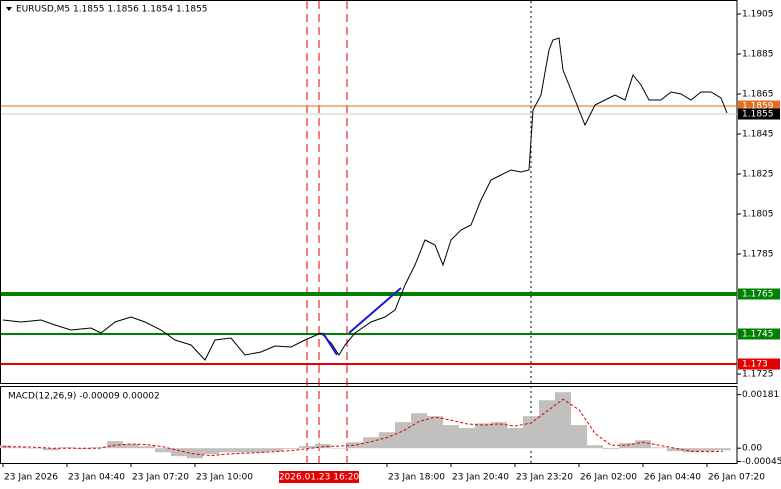 Image resolution: width=781 pixels, height=489 pixels. I want to click on x-tick-label: 23 Jan 04:40, so click(96, 478).